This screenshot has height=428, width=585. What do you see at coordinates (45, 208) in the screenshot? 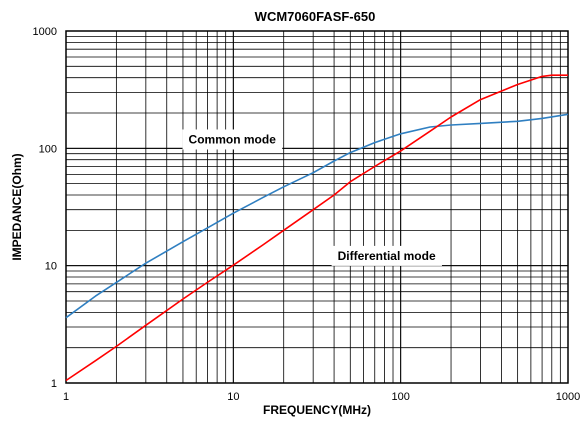
I see `y-tick-labels: 1 10 100 1000` at bounding box center [45, 208].